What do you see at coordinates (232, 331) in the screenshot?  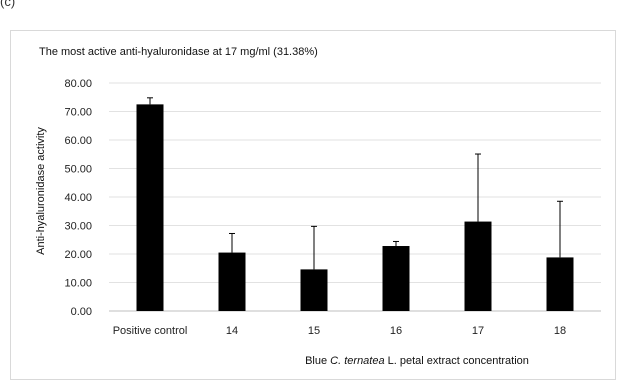 I see `x-tick-label: 14` at bounding box center [232, 331].